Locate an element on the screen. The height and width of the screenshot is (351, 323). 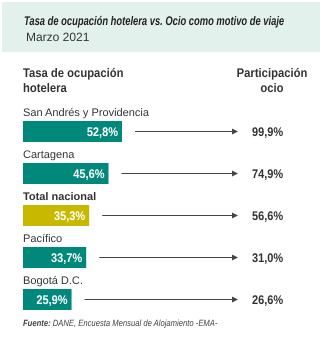
y-tick-label: Total nacional is located at coordinates (59, 197).